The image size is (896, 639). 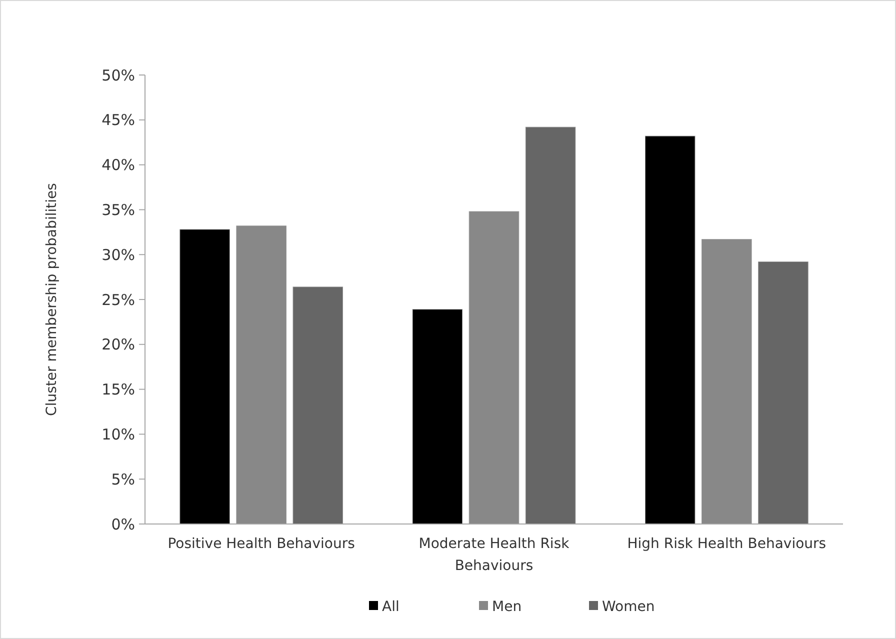 I want to click on y-tick-label: 40%, so click(x=118, y=165).